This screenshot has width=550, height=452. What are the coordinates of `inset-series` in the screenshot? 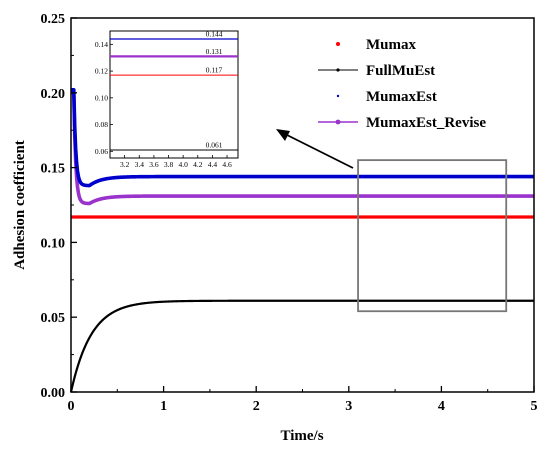 It's located at (174, 94).